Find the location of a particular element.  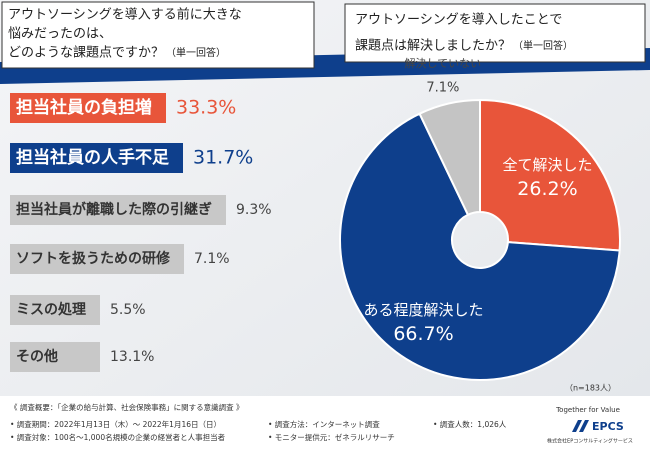

logo: EPCS is located at coordinates (608, 426).